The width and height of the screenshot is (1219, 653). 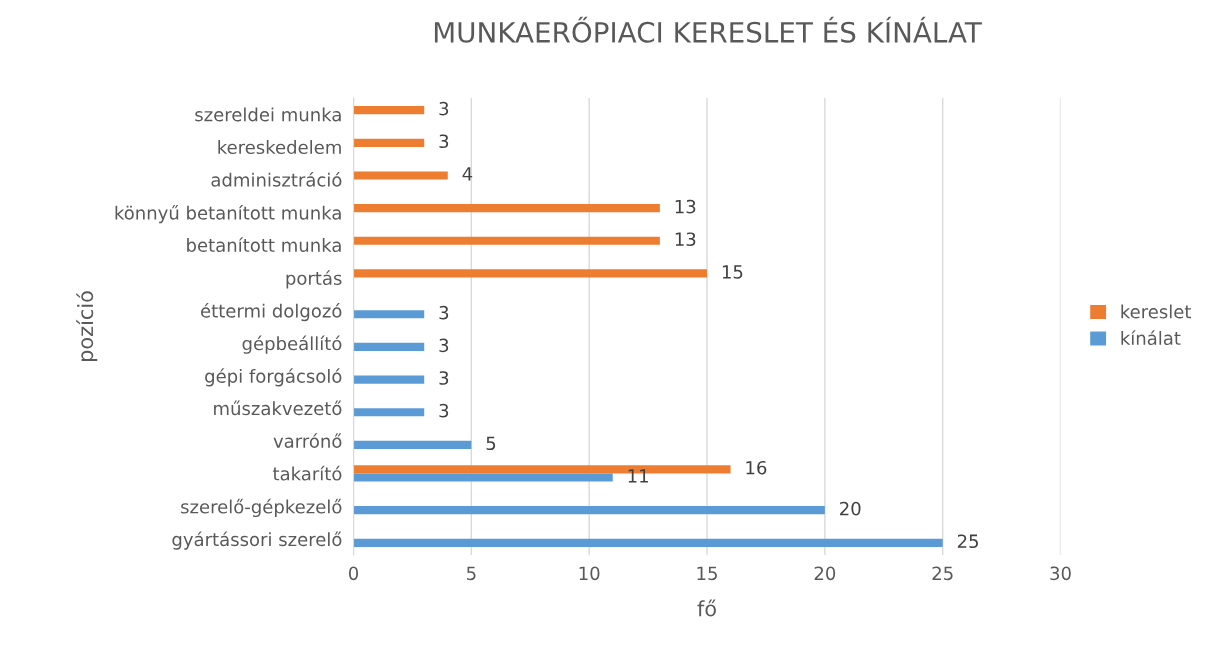 What do you see at coordinates (732, 272) in the screenshot?
I see `data-label: 15` at bounding box center [732, 272].